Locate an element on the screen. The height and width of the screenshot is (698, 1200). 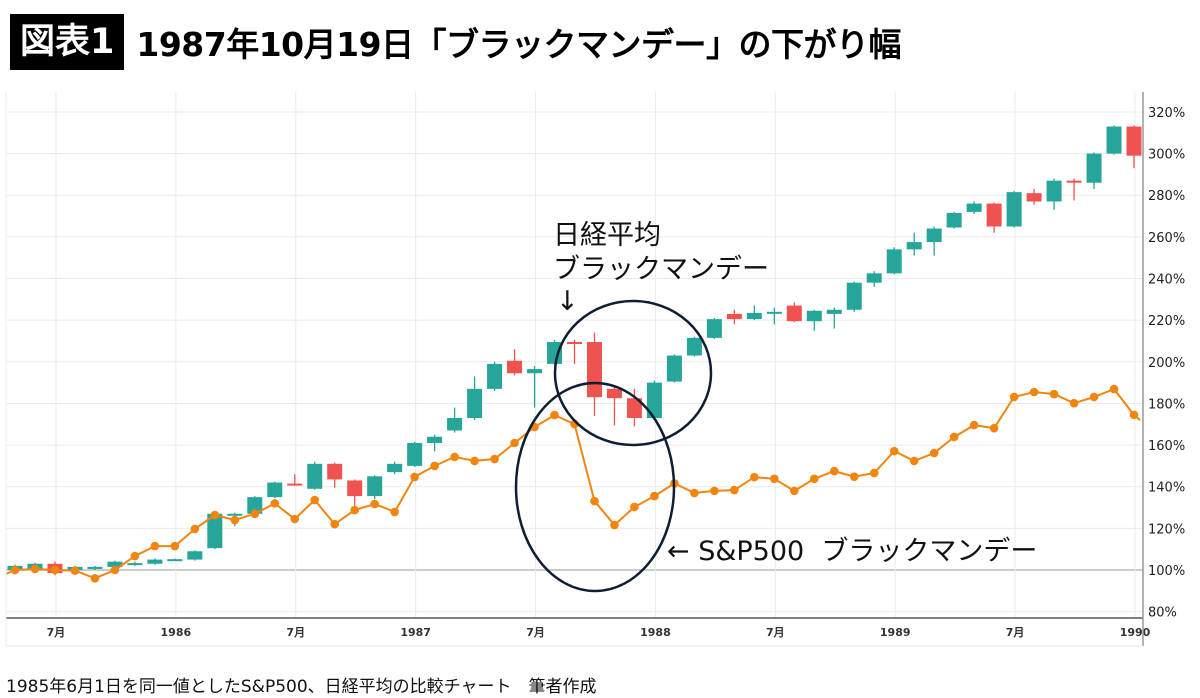
y-tick-label: 120% is located at coordinates (1166, 529).